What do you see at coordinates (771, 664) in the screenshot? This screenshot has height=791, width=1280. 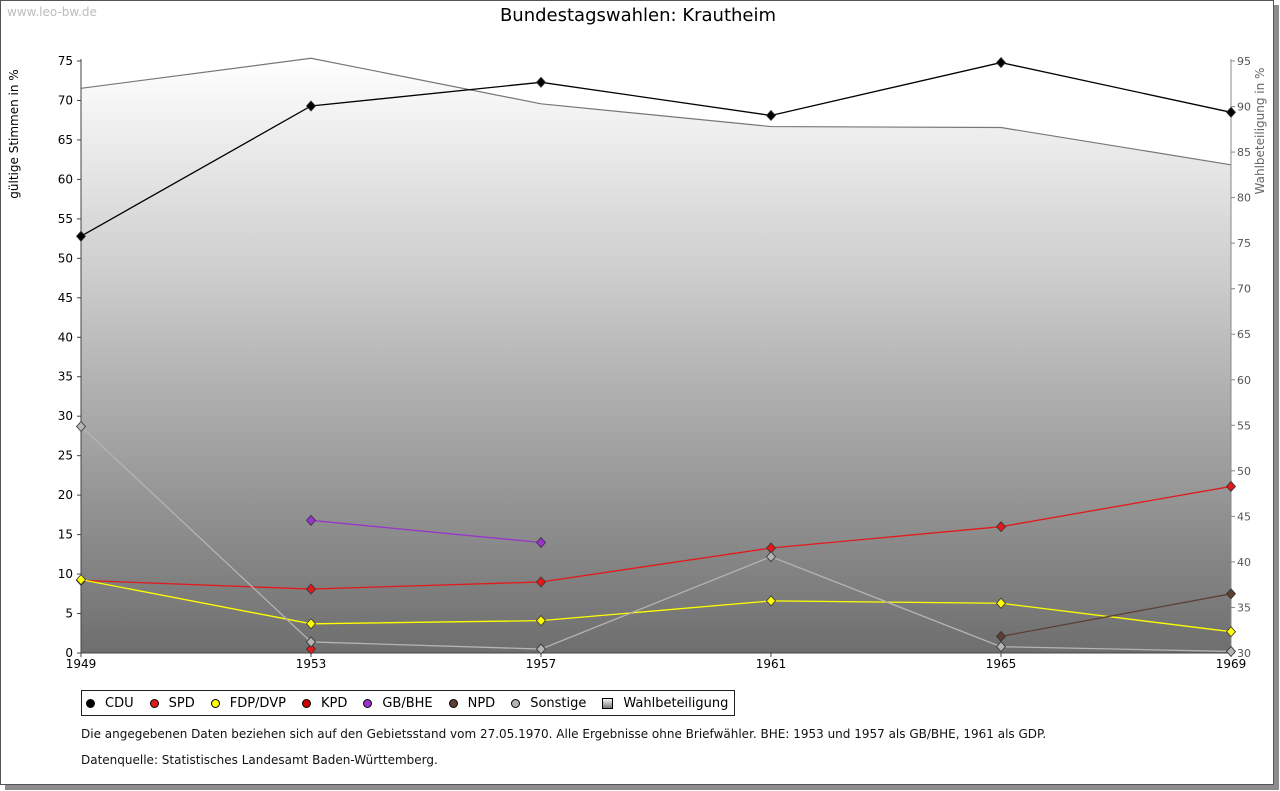 I see `x-tick-label: 1961` at bounding box center [771, 664].